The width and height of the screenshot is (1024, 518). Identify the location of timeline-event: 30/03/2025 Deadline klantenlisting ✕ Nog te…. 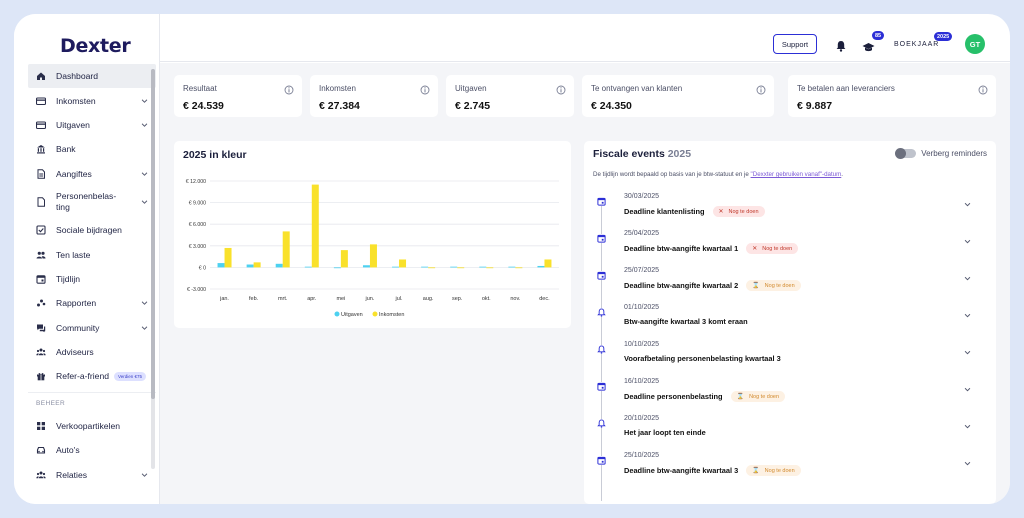
(782, 205).